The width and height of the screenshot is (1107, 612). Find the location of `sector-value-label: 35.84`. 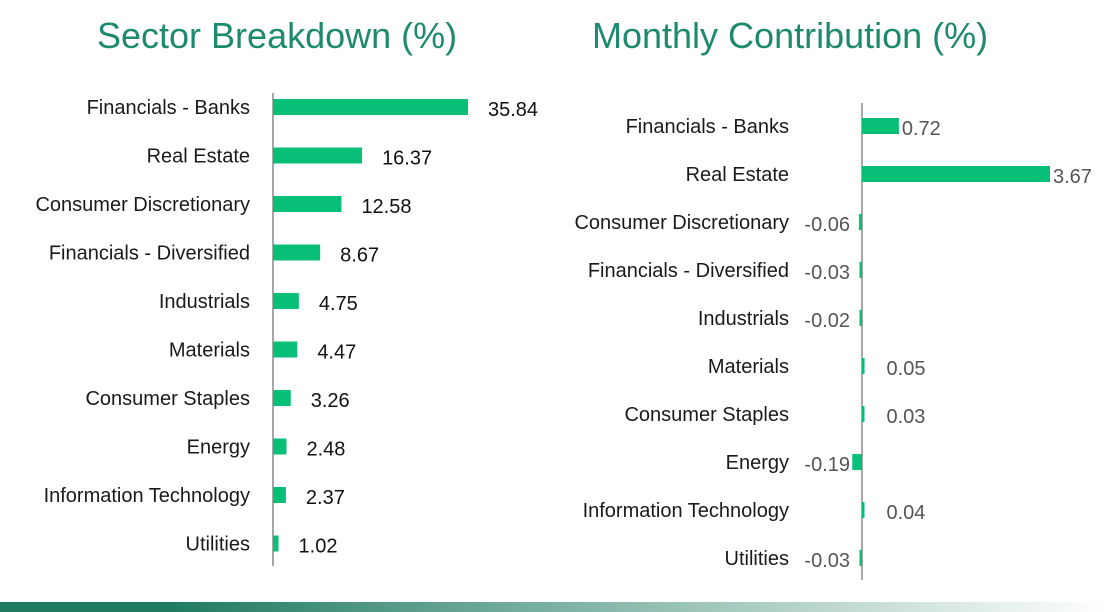

sector-value-label: 35.84 is located at coordinates (513, 110).